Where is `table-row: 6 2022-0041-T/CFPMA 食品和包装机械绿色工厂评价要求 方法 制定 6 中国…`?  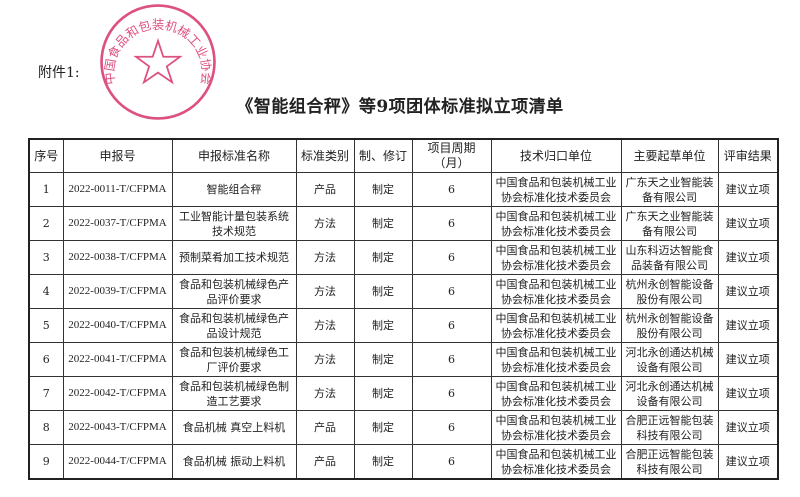 table-row: 6 2022-0041-T/CFPMA 食品和包装机械绿色工厂评价要求 方法 制定 6 中国… is located at coordinates (403, 359).